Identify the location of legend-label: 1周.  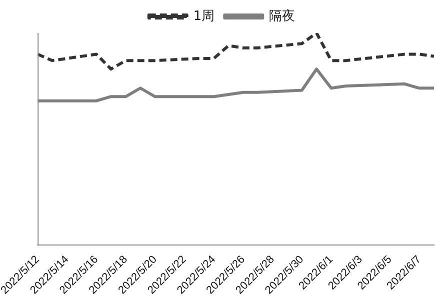
(204, 16).